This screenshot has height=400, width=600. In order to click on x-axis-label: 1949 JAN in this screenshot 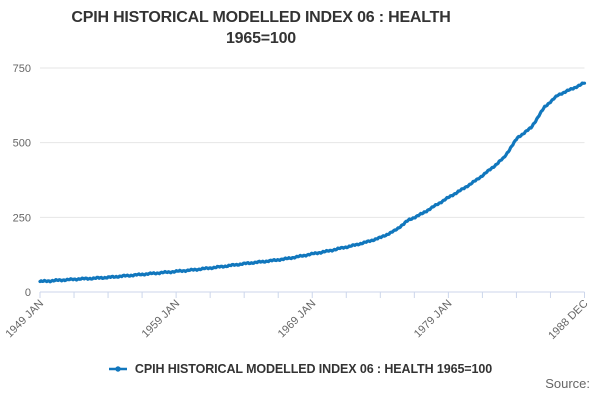, I will do `click(24, 319)`.